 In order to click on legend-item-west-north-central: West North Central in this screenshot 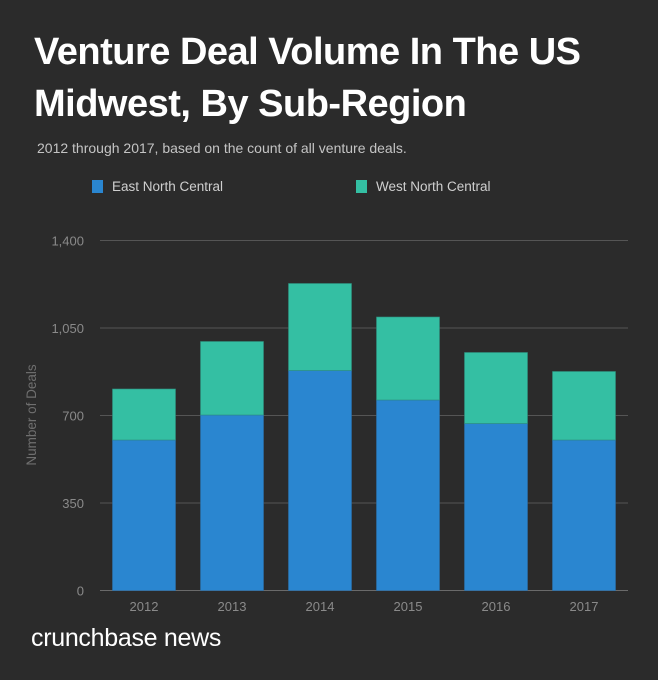, I will do `click(423, 186)`.